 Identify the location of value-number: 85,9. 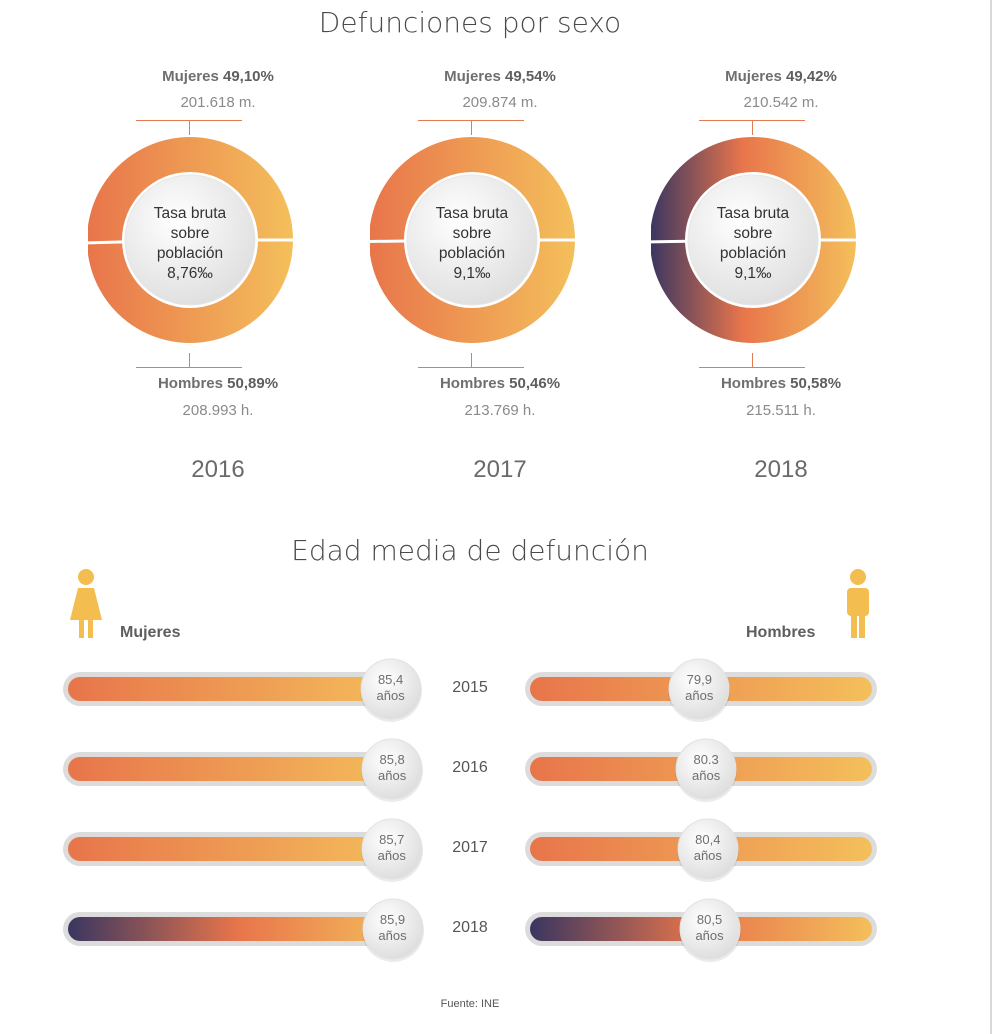
(392, 919).